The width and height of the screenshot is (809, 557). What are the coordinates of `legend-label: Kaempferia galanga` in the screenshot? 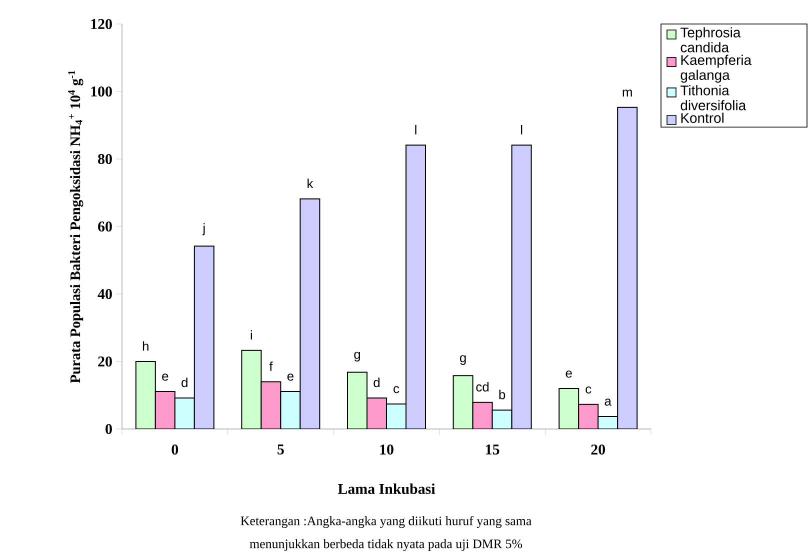 It's located at (716, 68).